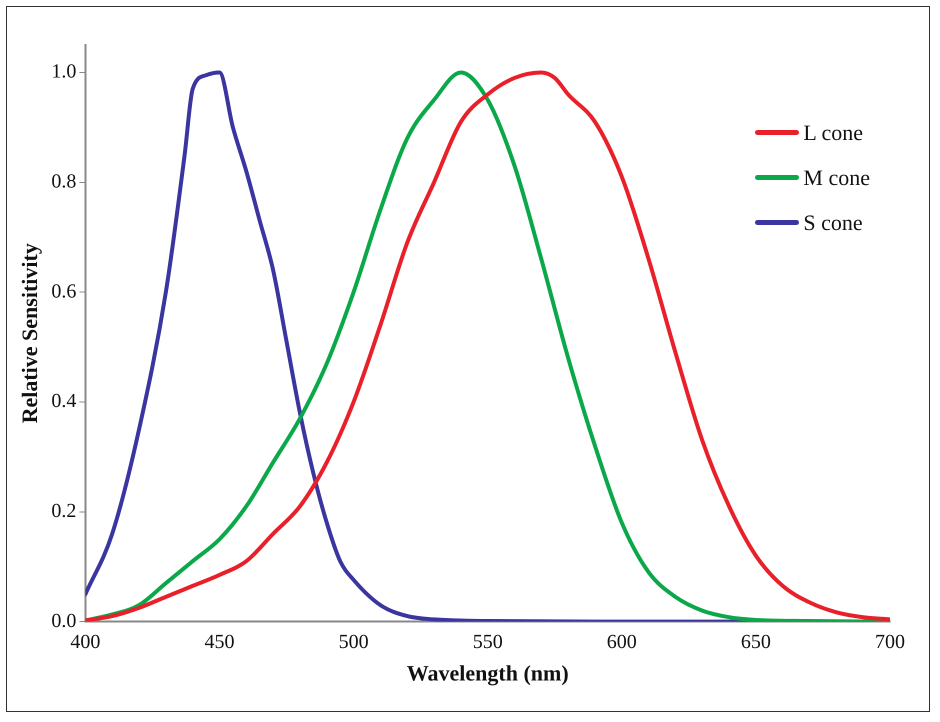 Image resolution: width=940 pixels, height=722 pixels. What do you see at coordinates (63, 401) in the screenshot?
I see `y-tick-label: 0.4` at bounding box center [63, 401].